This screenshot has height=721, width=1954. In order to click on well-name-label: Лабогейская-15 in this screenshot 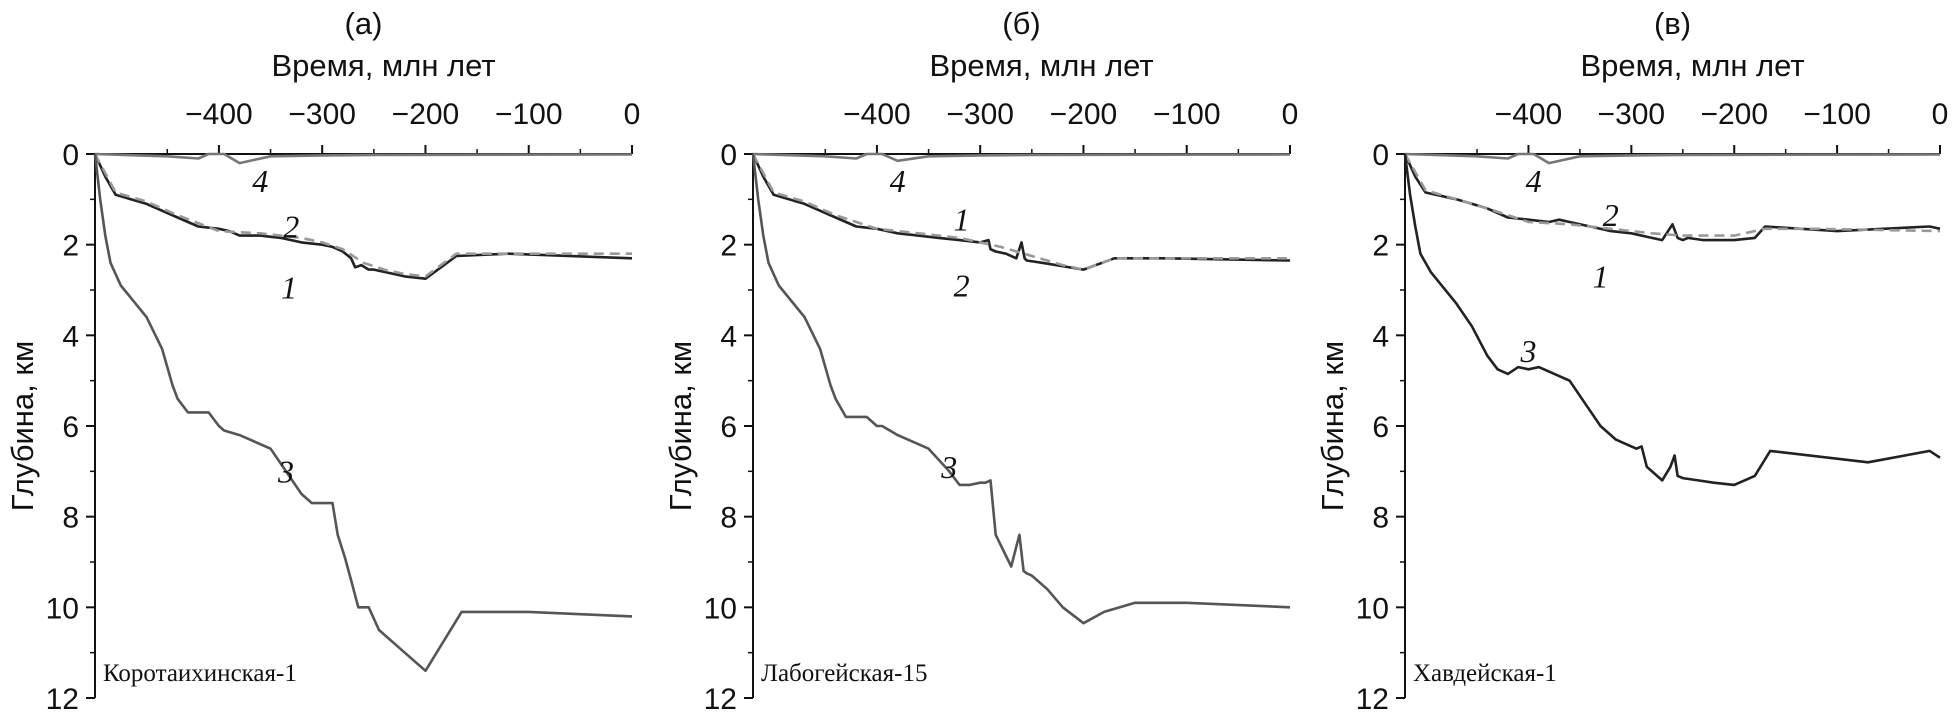, I will do `click(844, 673)`.